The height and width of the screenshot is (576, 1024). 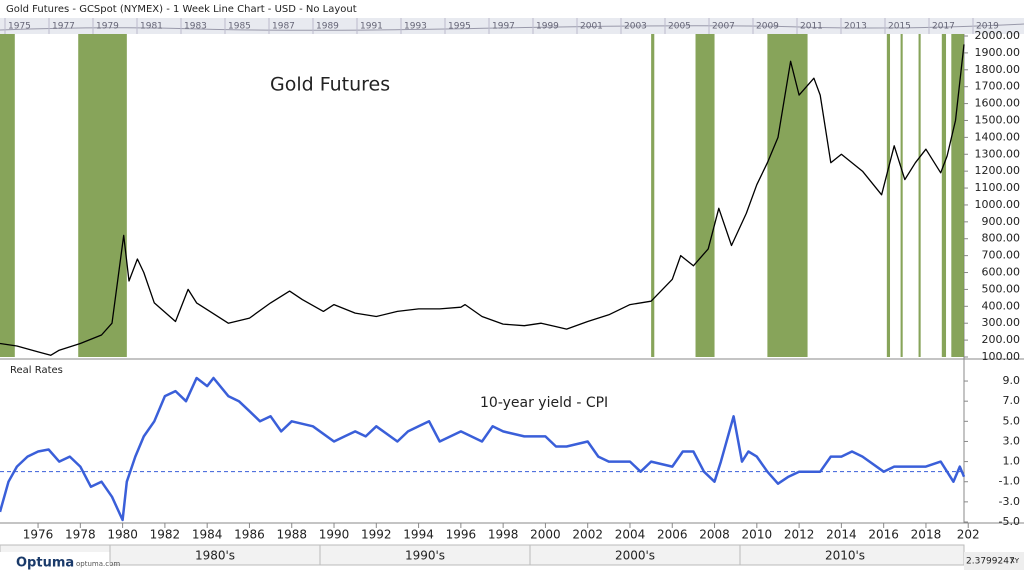 I want to click on x-tick-label: 2010, so click(x=757, y=535).